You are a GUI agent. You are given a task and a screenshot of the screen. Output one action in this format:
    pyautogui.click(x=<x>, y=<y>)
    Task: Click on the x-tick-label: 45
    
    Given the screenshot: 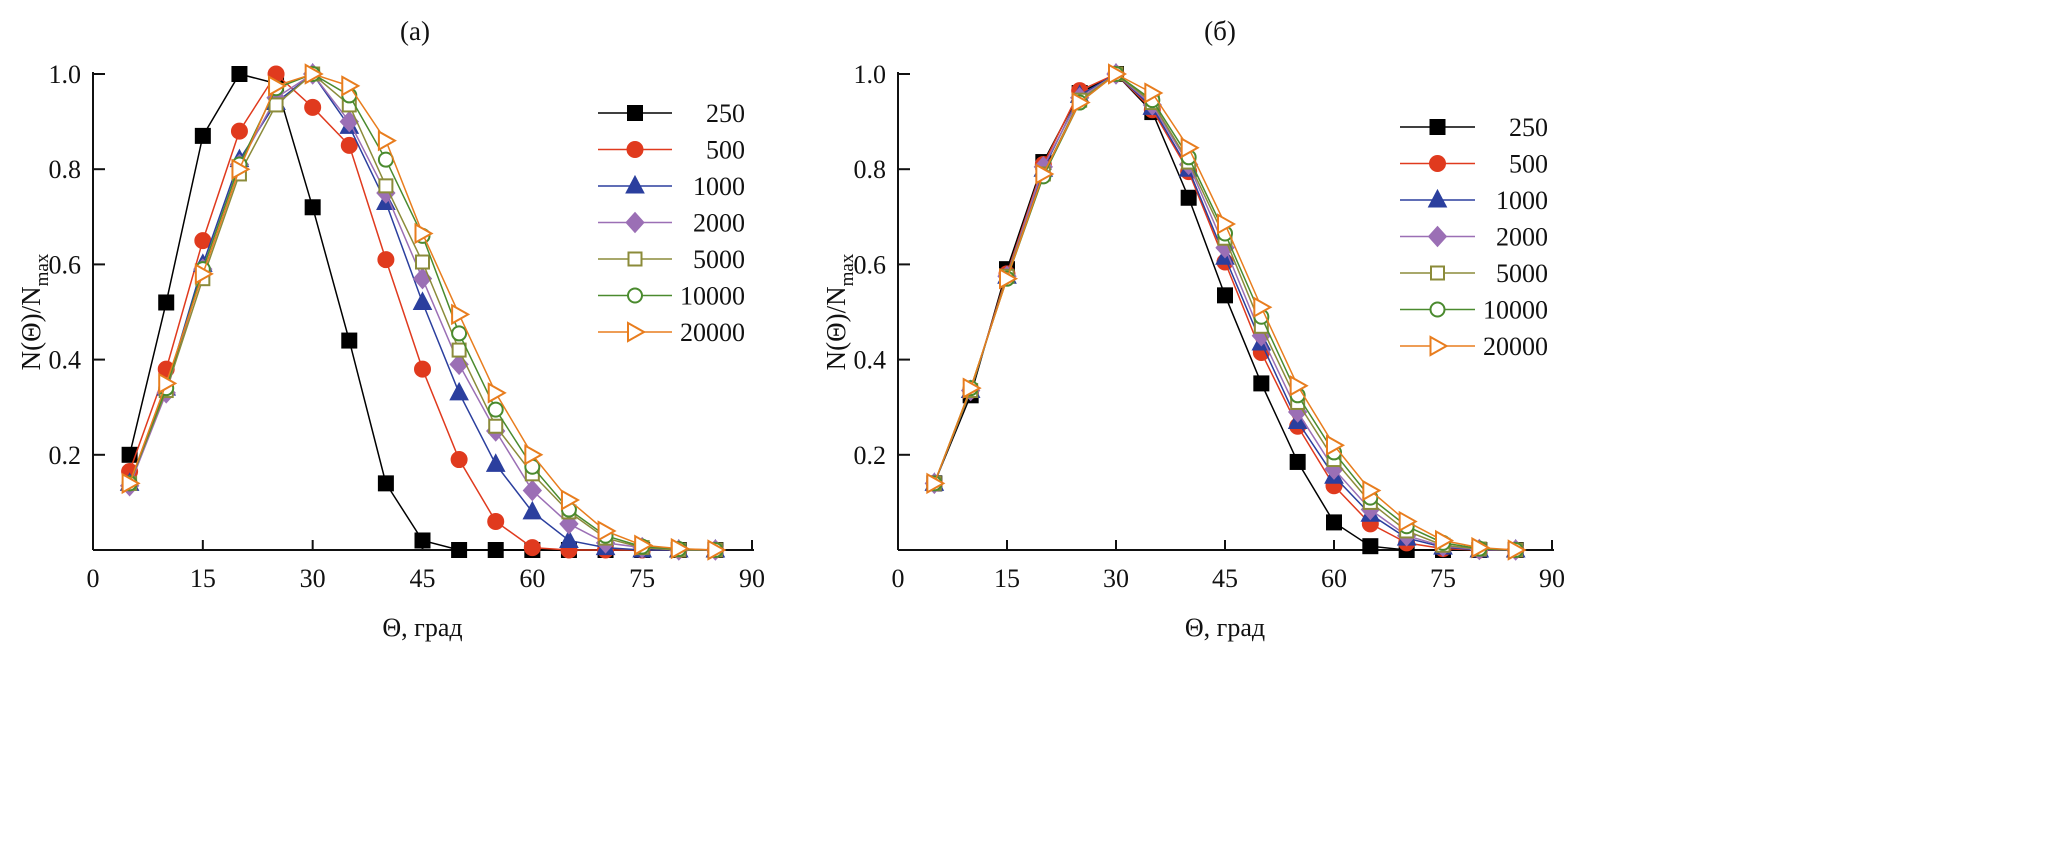 What is the action you would take?
    pyautogui.click(x=423, y=578)
    